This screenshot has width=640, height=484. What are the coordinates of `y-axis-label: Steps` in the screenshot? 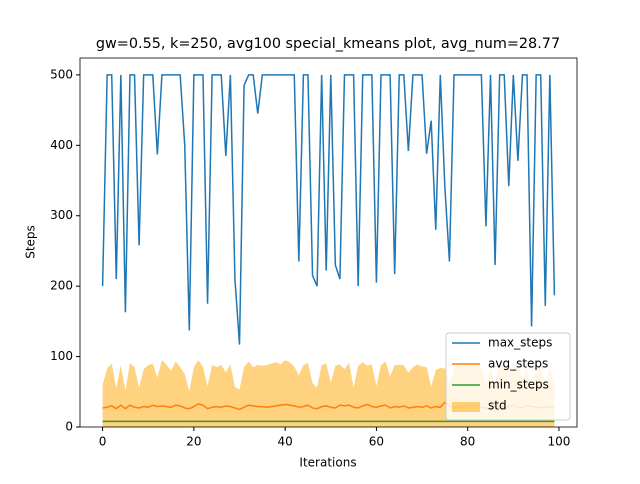 It's located at (31, 242).